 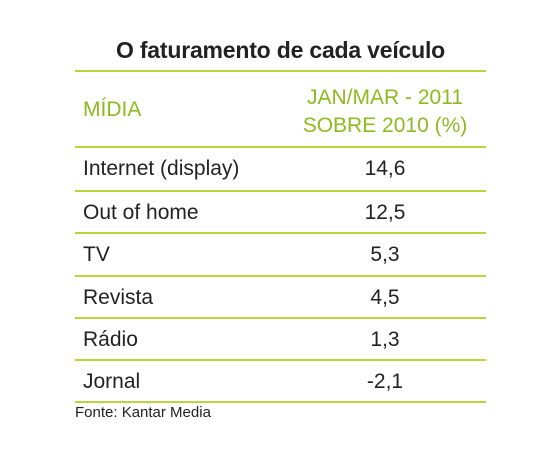 What do you see at coordinates (96, 254) in the screenshot?
I see `media-name: TV` at bounding box center [96, 254].